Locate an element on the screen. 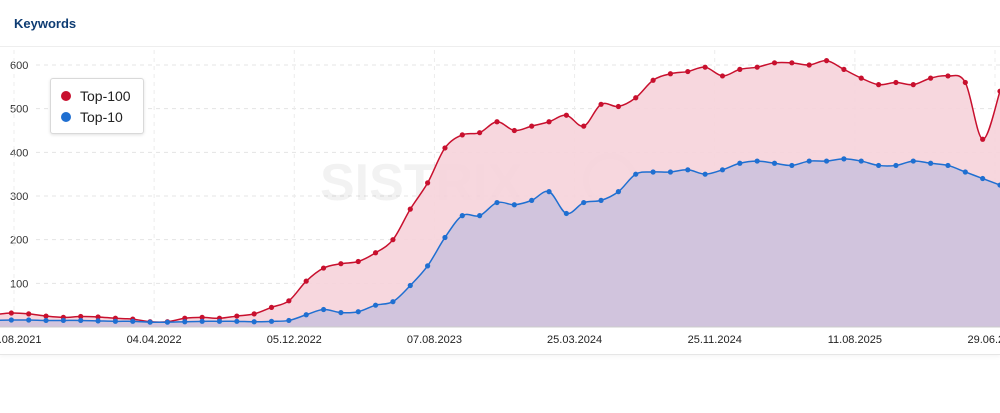 Image resolution: width=1000 pixels, height=413 pixels. y-tick-label: 100 is located at coordinates (19, 284).